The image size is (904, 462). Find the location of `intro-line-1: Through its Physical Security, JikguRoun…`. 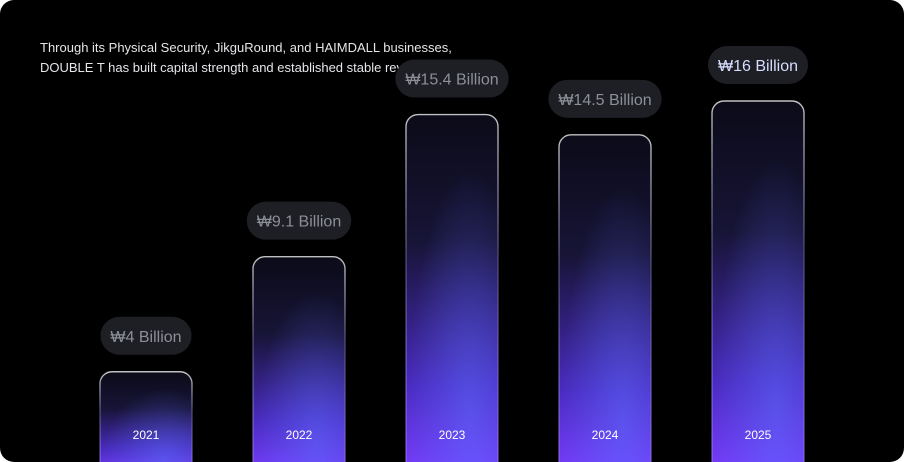

intro-line-1: Through its Physical Security, JikguRoun… is located at coordinates (246, 47).